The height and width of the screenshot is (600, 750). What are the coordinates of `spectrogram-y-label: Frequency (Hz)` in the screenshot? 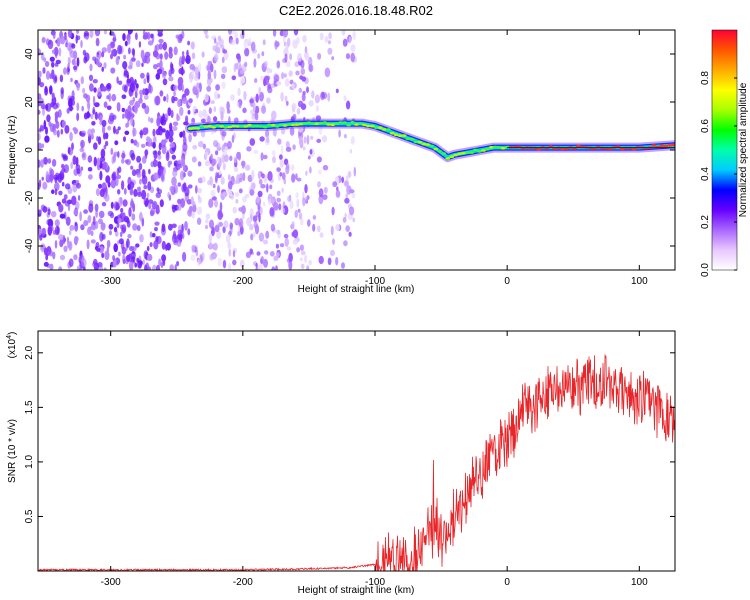 It's located at (12, 150).